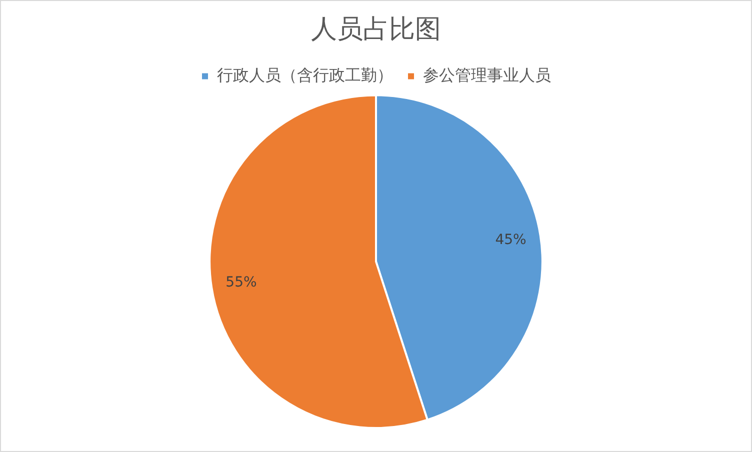  I want to click on data-label: 45%, so click(510, 240).